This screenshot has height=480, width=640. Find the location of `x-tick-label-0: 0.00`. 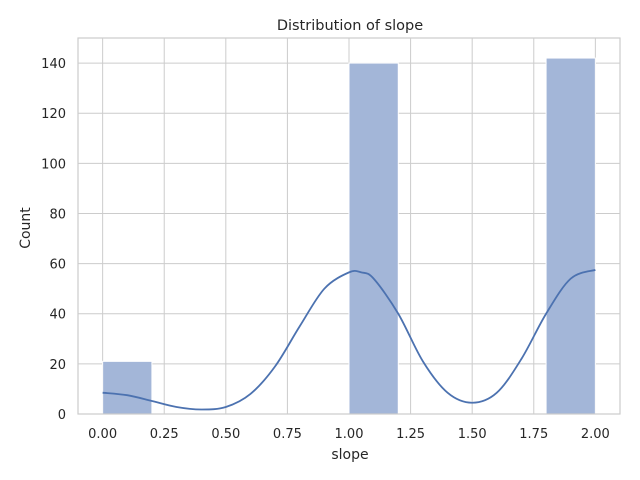

x-tick-label-0: 0.00 is located at coordinates (102, 434).